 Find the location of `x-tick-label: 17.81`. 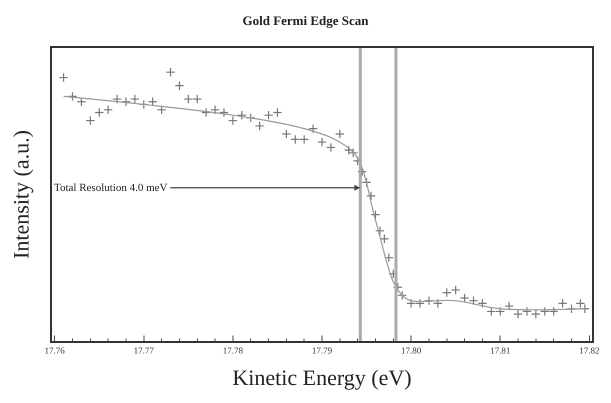

x-tick-label: 17.81 is located at coordinates (500, 351).